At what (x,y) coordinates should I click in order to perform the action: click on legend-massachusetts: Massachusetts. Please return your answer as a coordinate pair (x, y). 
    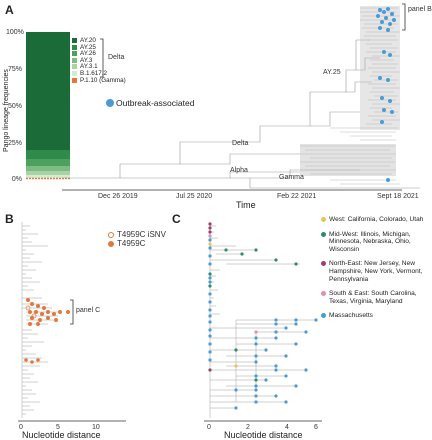
    Looking at the image, I should click on (351, 316).